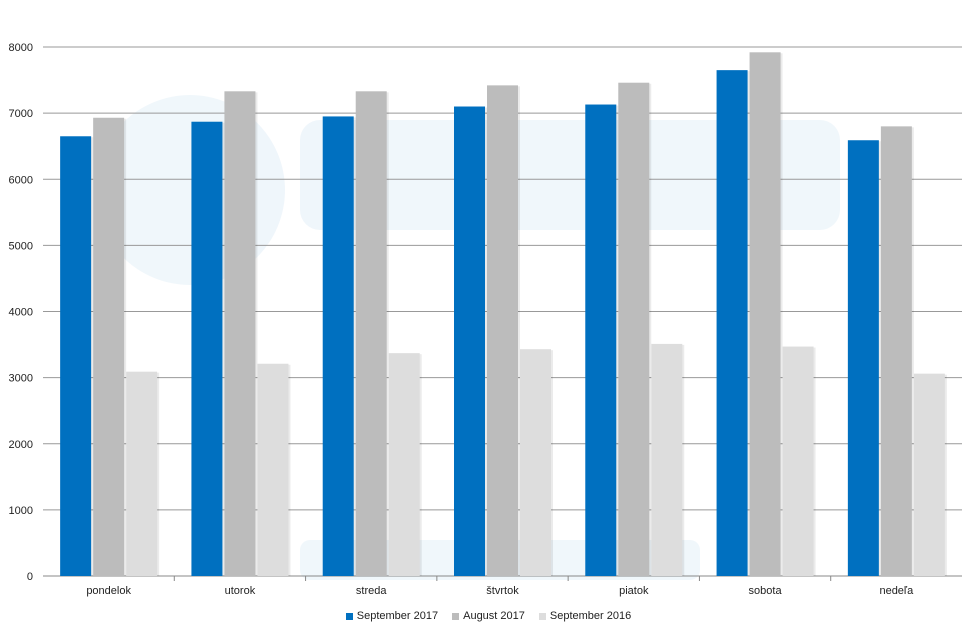 The width and height of the screenshot is (977, 638). I want to click on legend: September 2017 August 2017 September 2016, so click(488, 616).